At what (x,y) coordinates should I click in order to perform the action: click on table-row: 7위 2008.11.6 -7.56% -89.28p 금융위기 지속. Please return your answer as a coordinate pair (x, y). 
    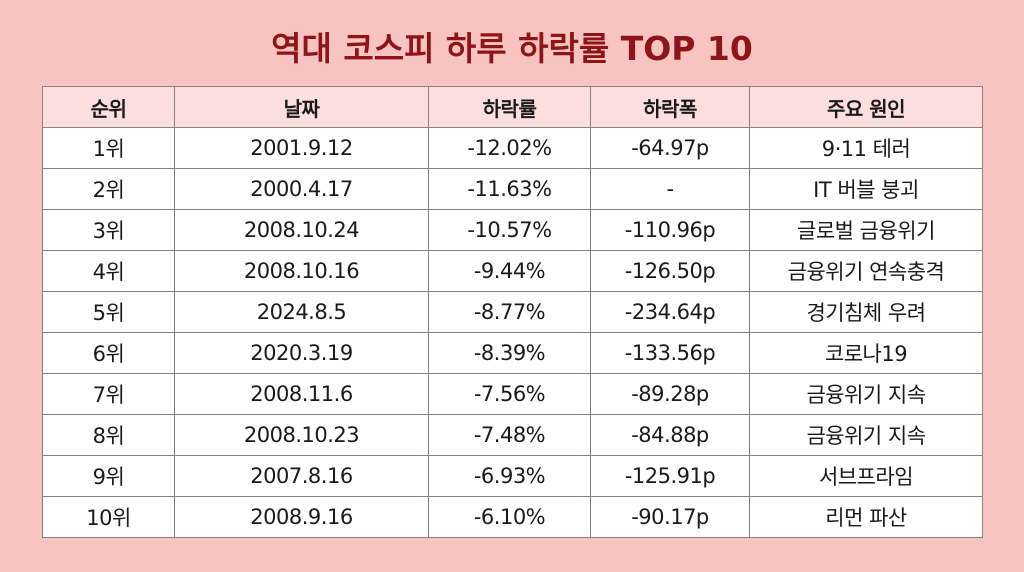
    Looking at the image, I should click on (512, 394).